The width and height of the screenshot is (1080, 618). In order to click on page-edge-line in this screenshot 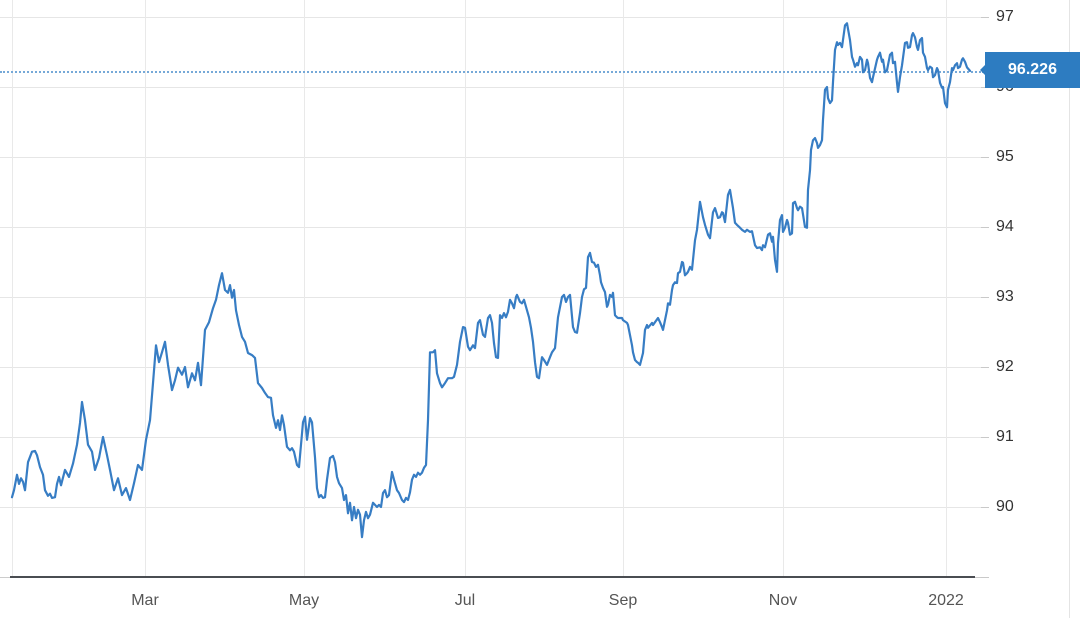, I will do `click(1069, 309)`.